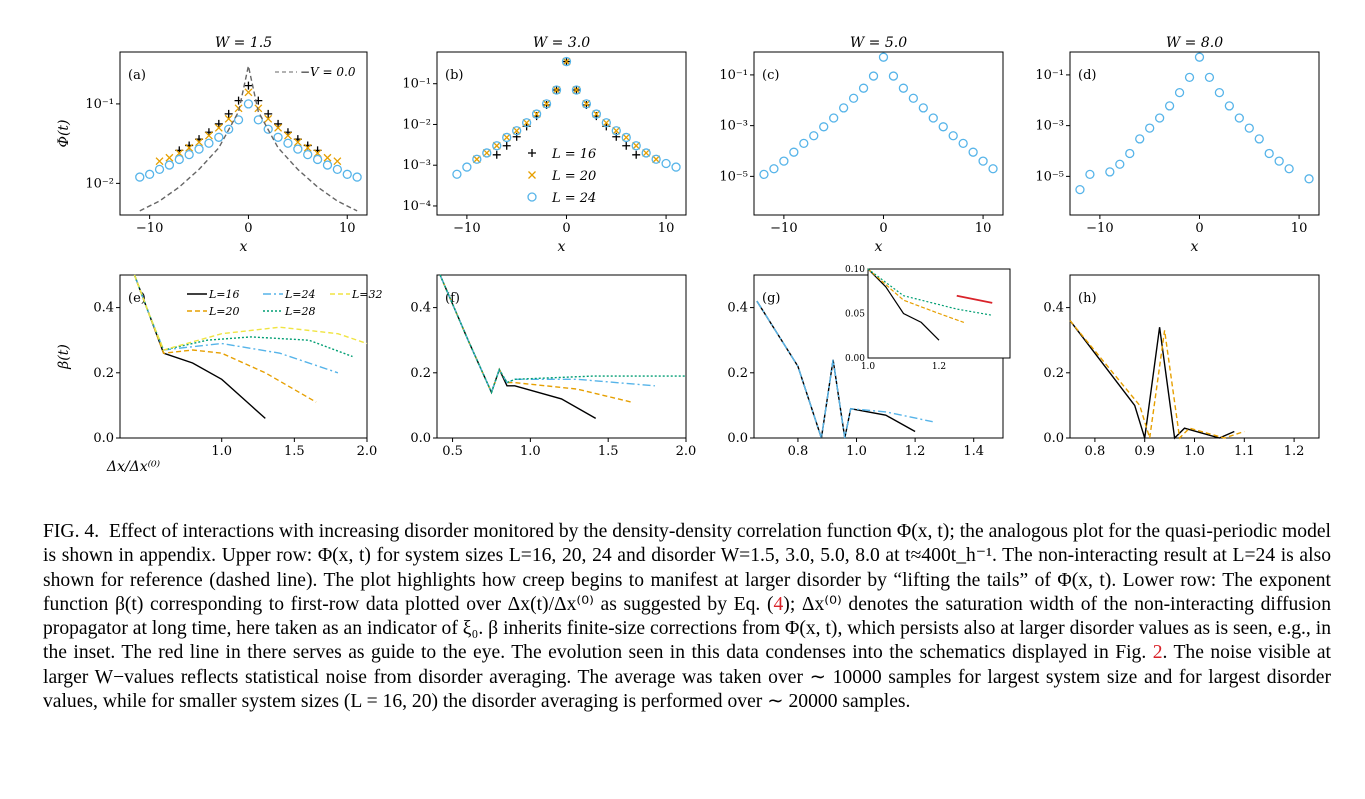 Image resolution: width=1365 pixels, height=799 pixels. Describe the element at coordinates (547, 334) in the screenshot. I see `series-line-L24` at that location.